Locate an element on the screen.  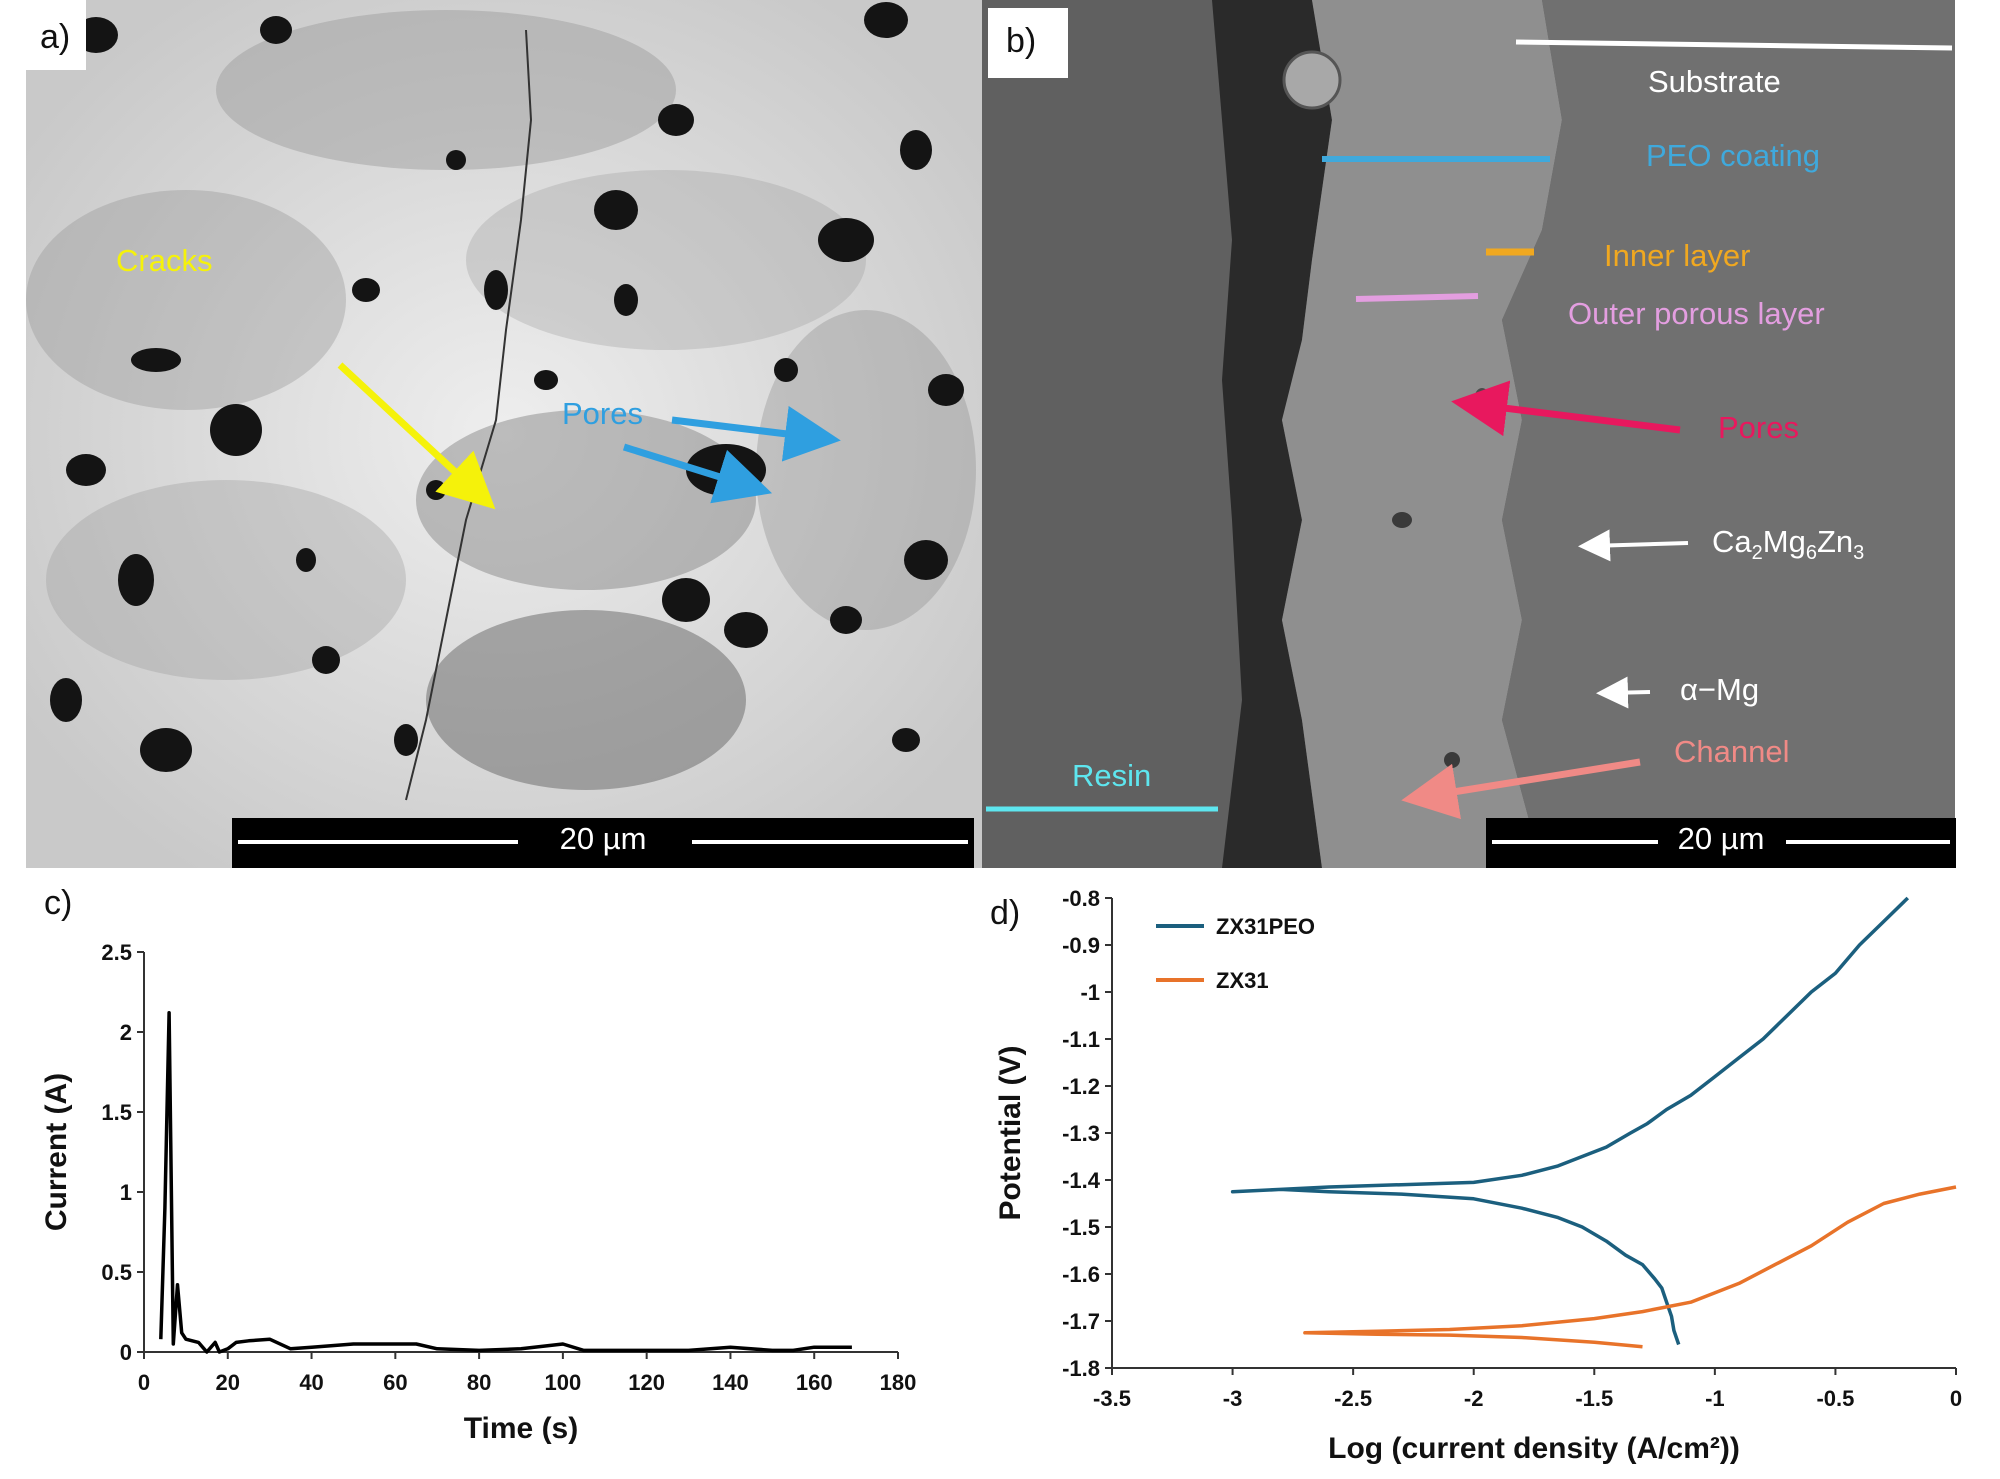
y-tick-label: -0.9 is located at coordinates (1081, 945).